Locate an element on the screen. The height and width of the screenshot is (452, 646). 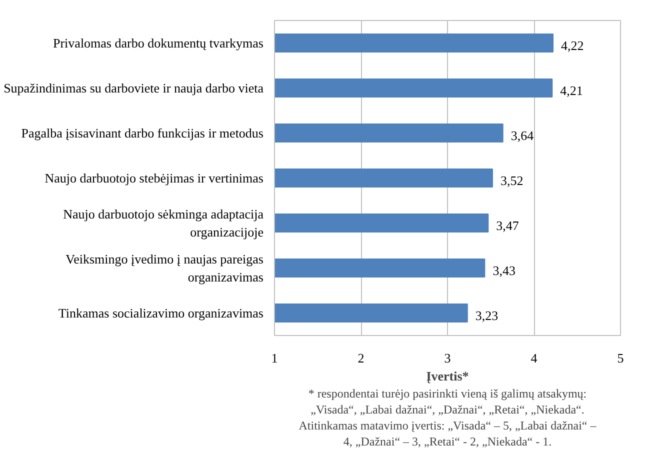
data-label: 3,23 is located at coordinates (486, 315).